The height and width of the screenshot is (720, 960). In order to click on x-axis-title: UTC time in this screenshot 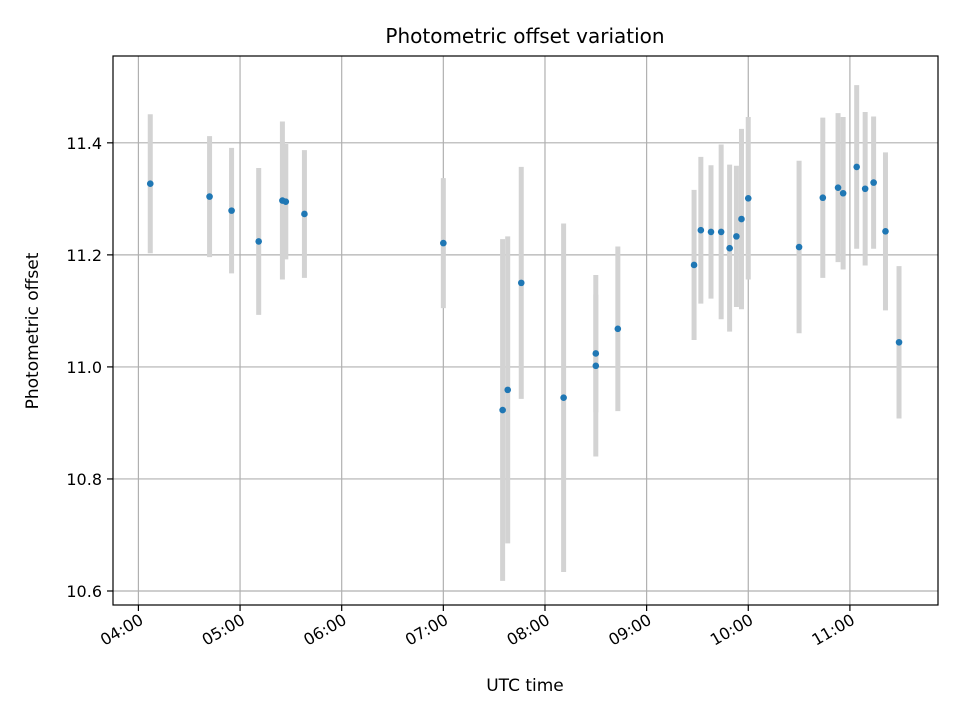, I will do `click(525, 686)`.